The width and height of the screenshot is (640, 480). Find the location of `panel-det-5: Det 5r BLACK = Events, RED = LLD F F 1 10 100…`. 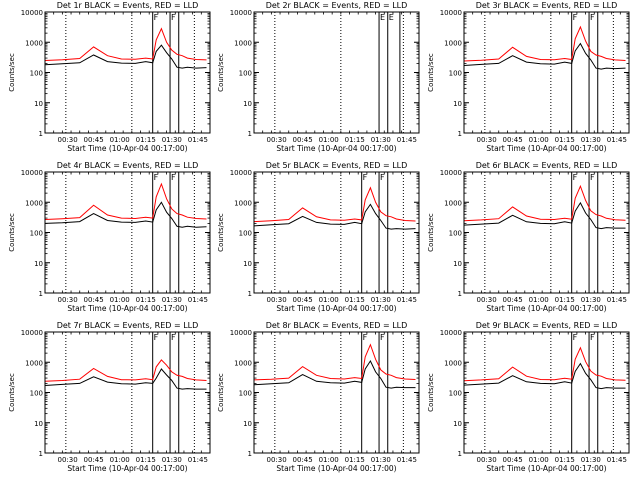

panel-det-5: Det 5r BLACK = Events, RED = LLD F F 1 10 100… is located at coordinates (318, 237).